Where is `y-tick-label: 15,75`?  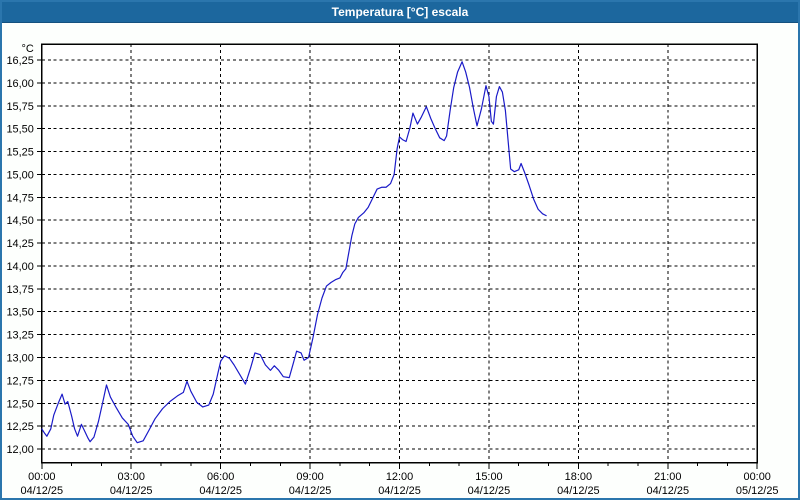 y-tick-label: 15,75 is located at coordinates (19, 107).